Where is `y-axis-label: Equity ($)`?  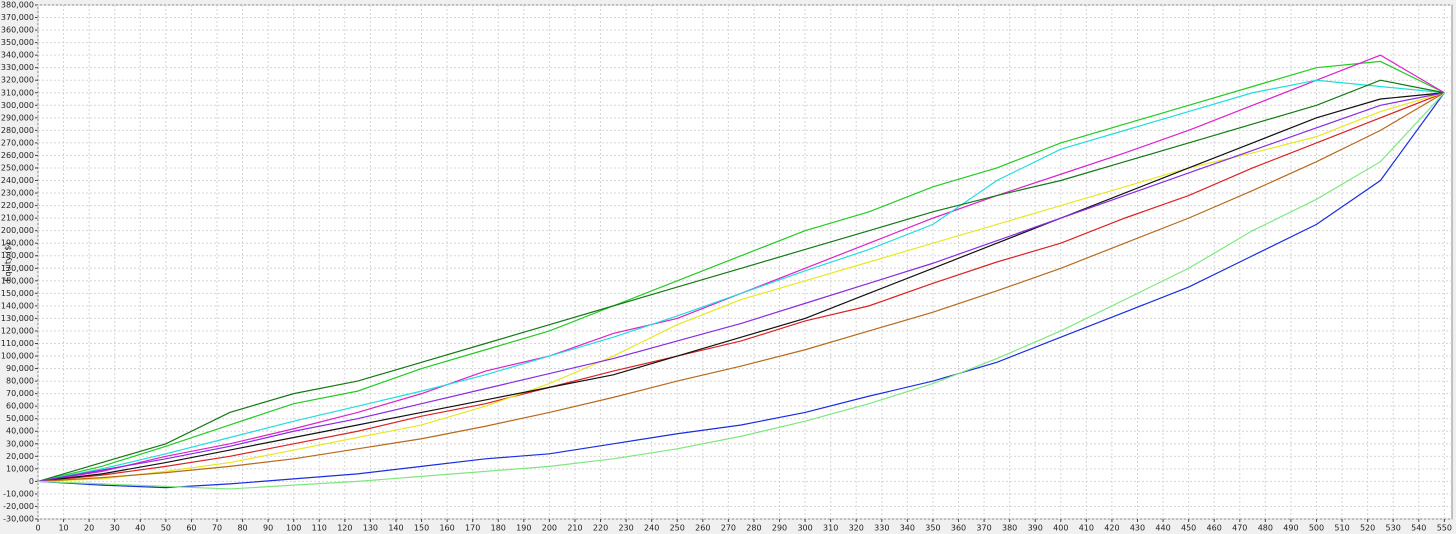 y-axis-label: Equity ($) is located at coordinates (8, 261).